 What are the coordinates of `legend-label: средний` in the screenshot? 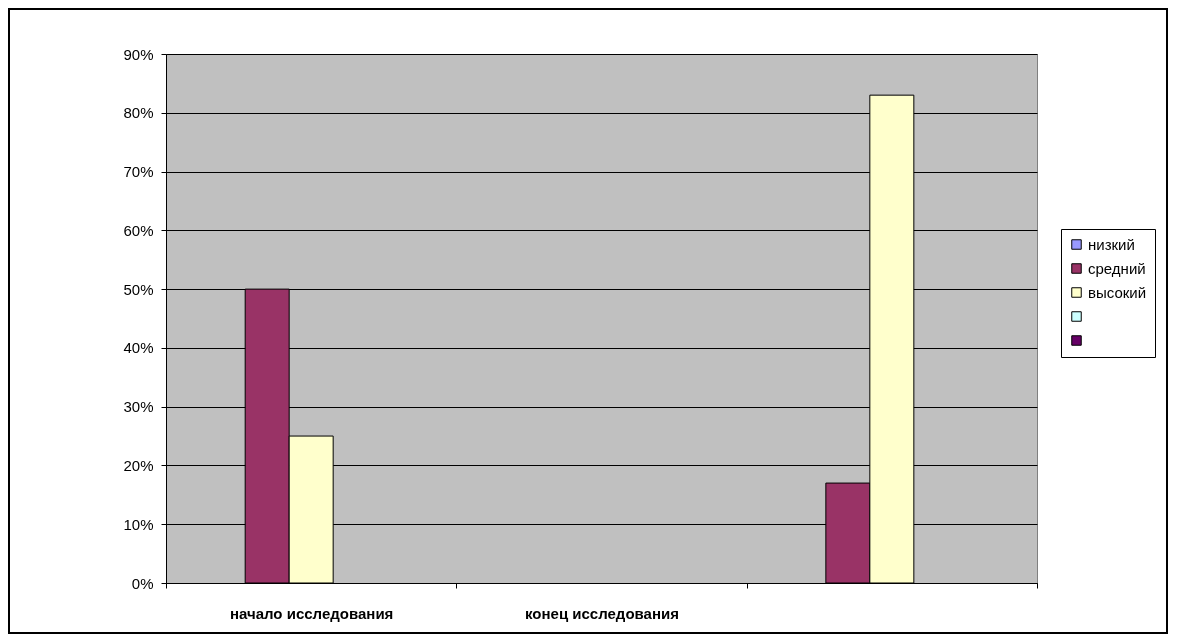 It's located at (1117, 268).